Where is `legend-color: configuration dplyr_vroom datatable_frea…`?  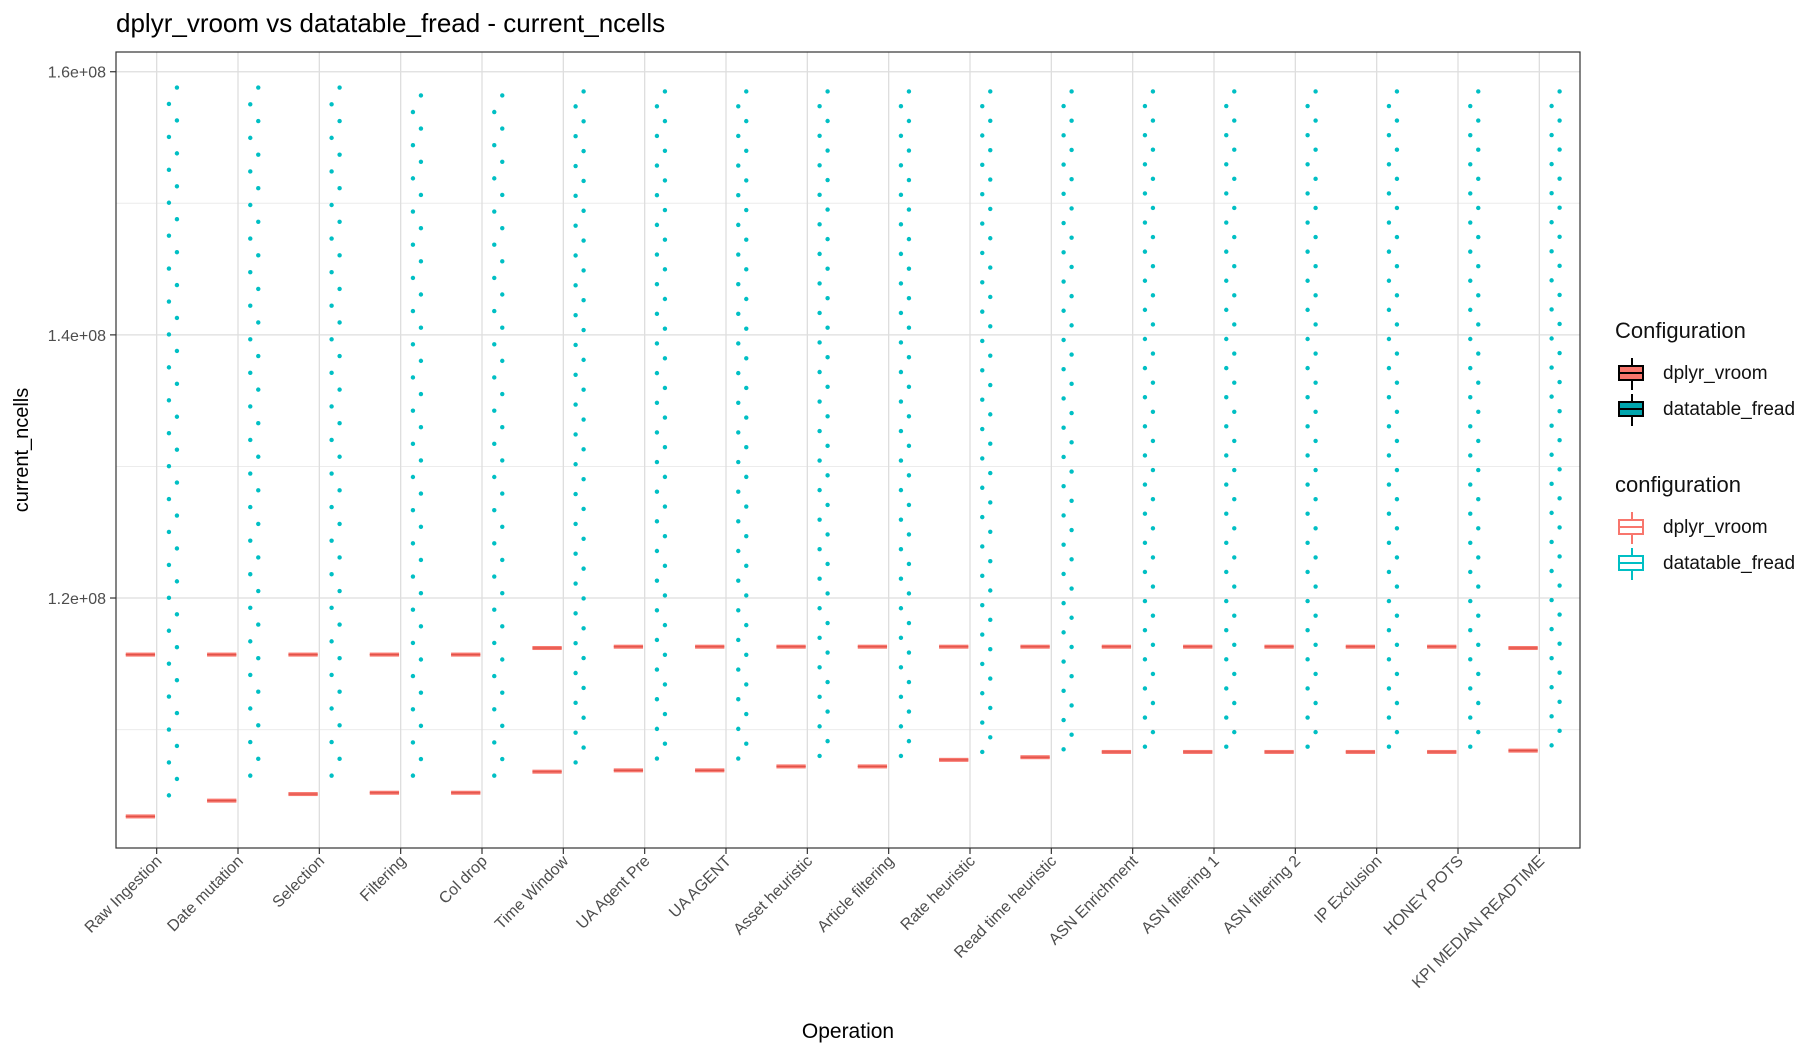 legend-color: configuration dplyr_vroom datatable_frea… is located at coordinates (1705, 527).